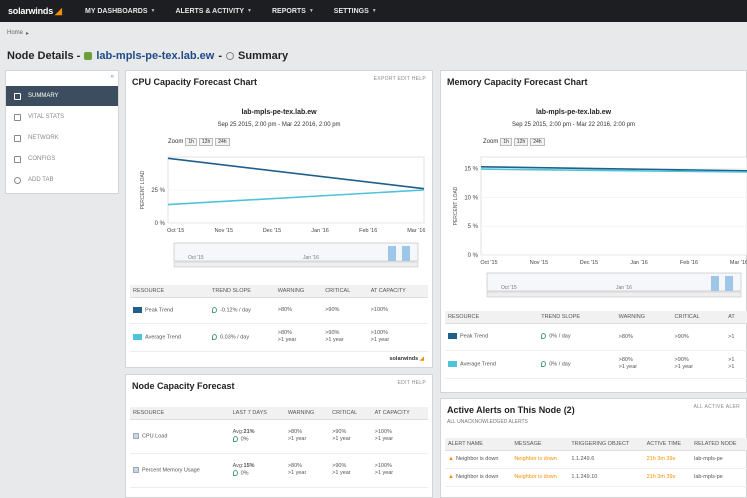 The height and width of the screenshot is (498, 747). Describe the element at coordinates (62, 180) in the screenshot. I see `sidebar-item-add-tab: ADD TAB` at that location.